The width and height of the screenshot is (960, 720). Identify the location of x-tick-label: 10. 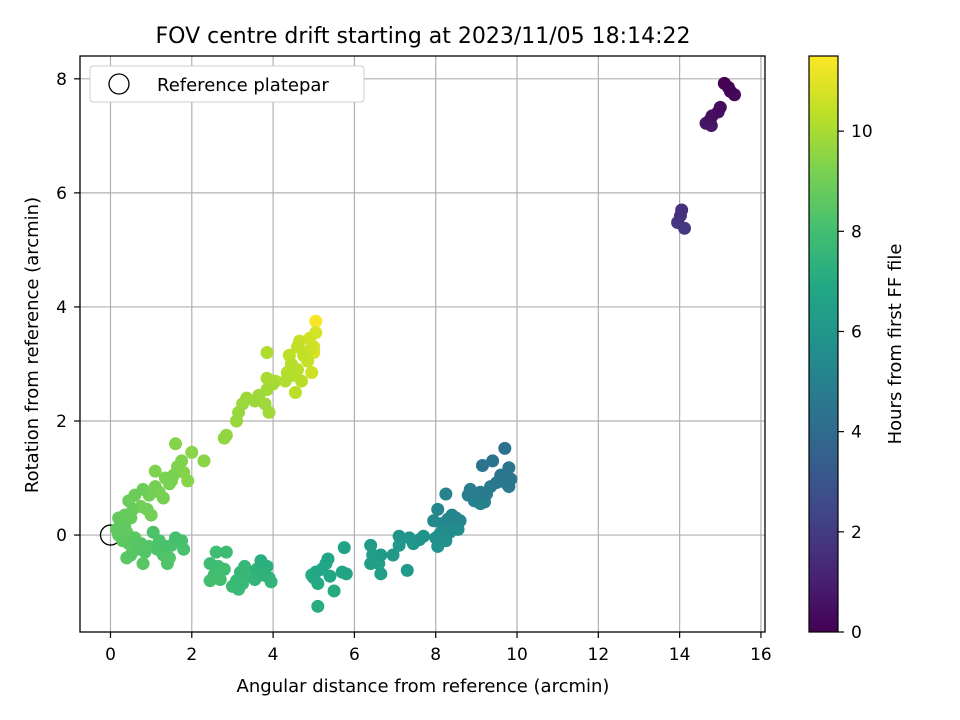
(517, 655).